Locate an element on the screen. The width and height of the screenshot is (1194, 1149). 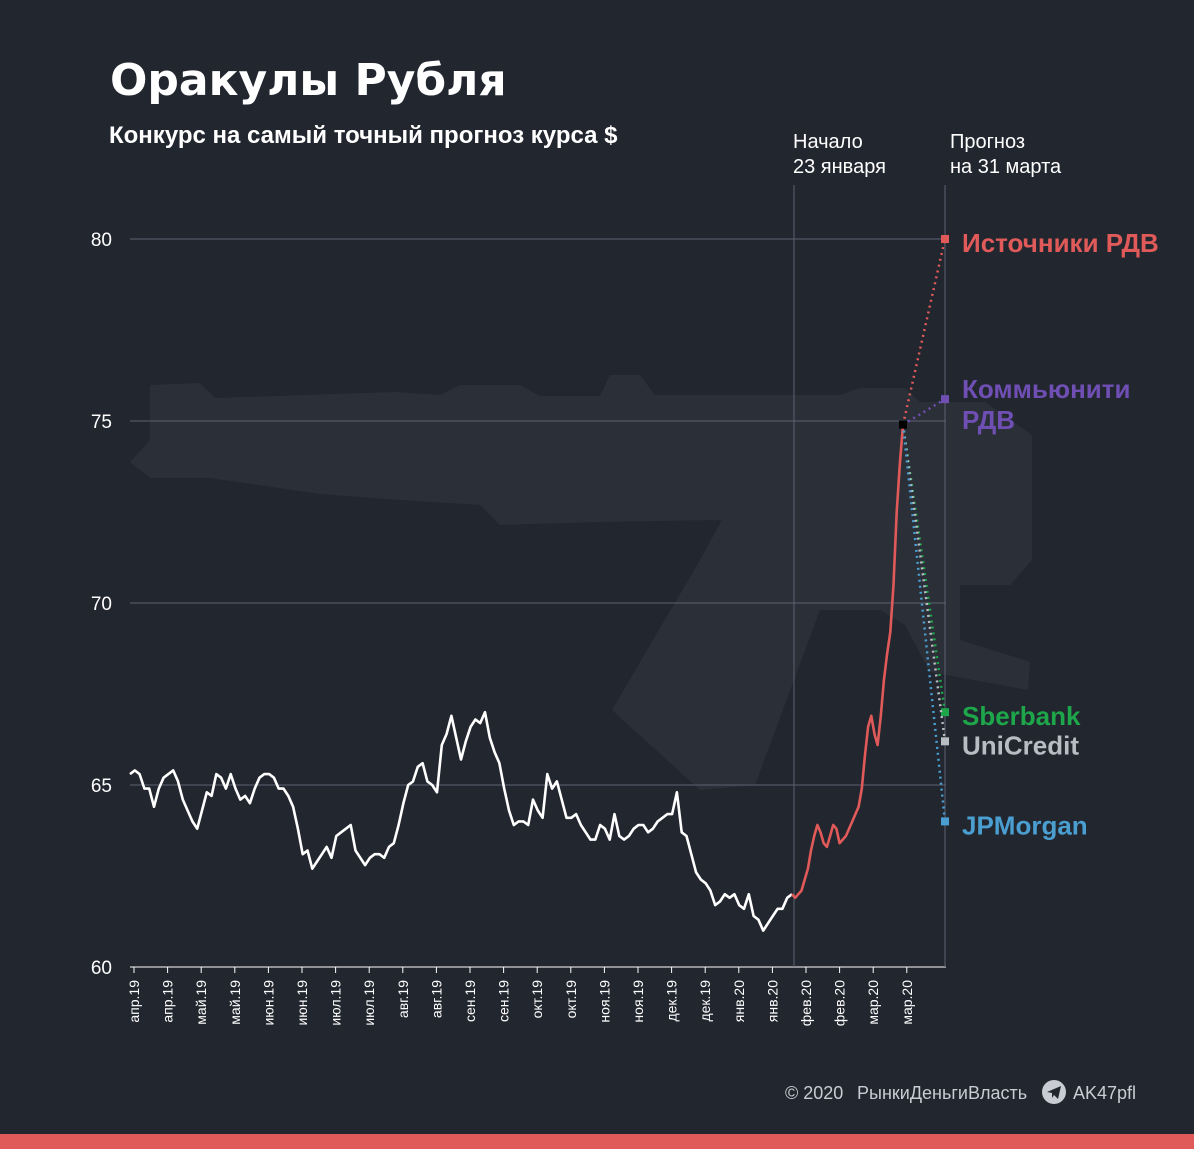
bottom-bar is located at coordinates (597, 1141).